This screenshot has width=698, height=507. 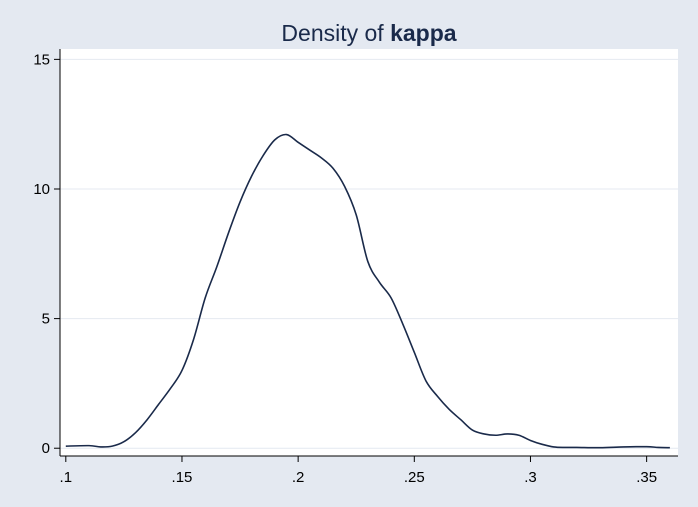 What do you see at coordinates (414, 477) in the screenshot?
I see `x-tick-label: .25` at bounding box center [414, 477].